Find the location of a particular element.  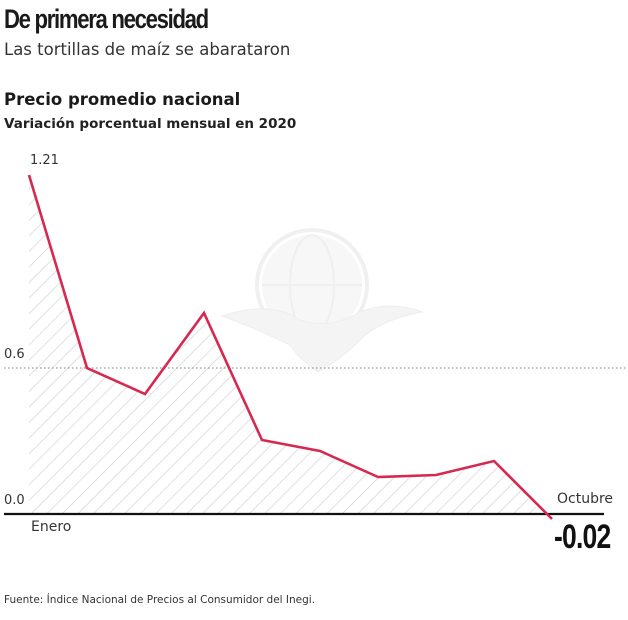

chart-subtitle: Variación porcentual mensual en 2020 is located at coordinates (150, 124).